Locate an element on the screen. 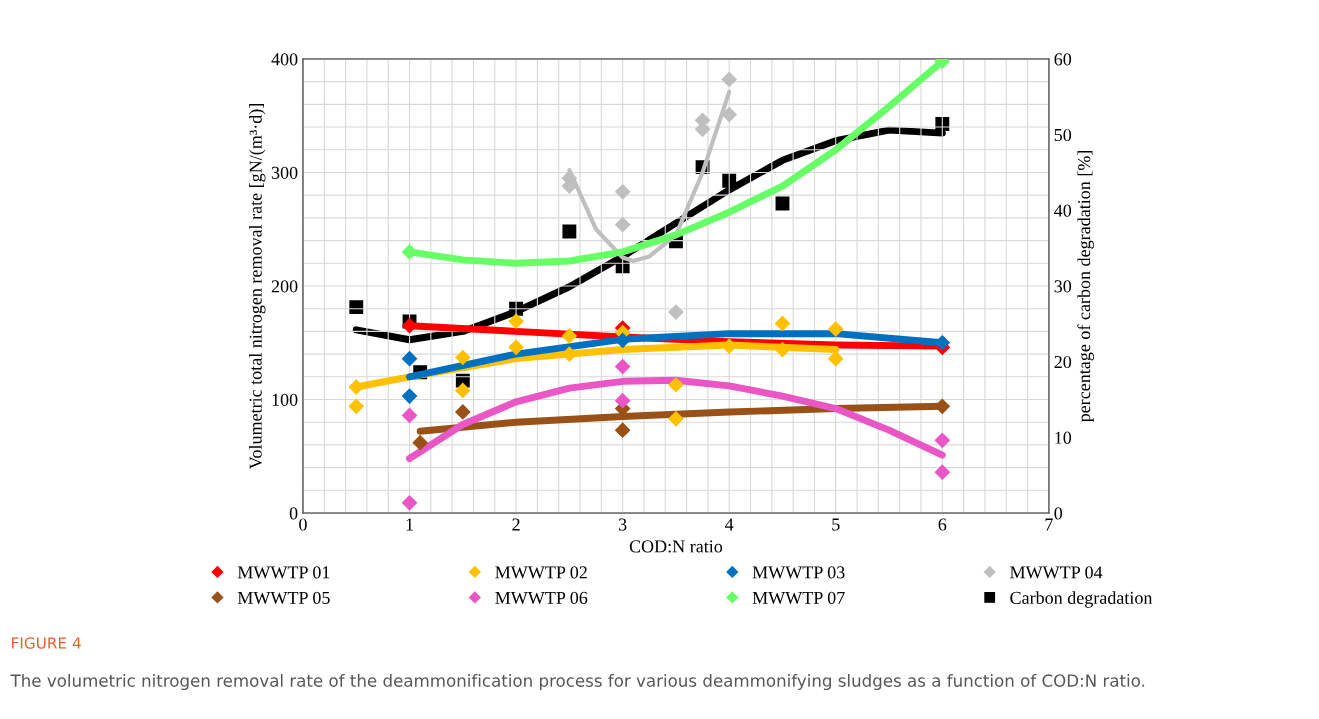 Image resolution: width=1319 pixels, height=719 pixels. legend-label: MWWTP 06 is located at coordinates (541, 598).